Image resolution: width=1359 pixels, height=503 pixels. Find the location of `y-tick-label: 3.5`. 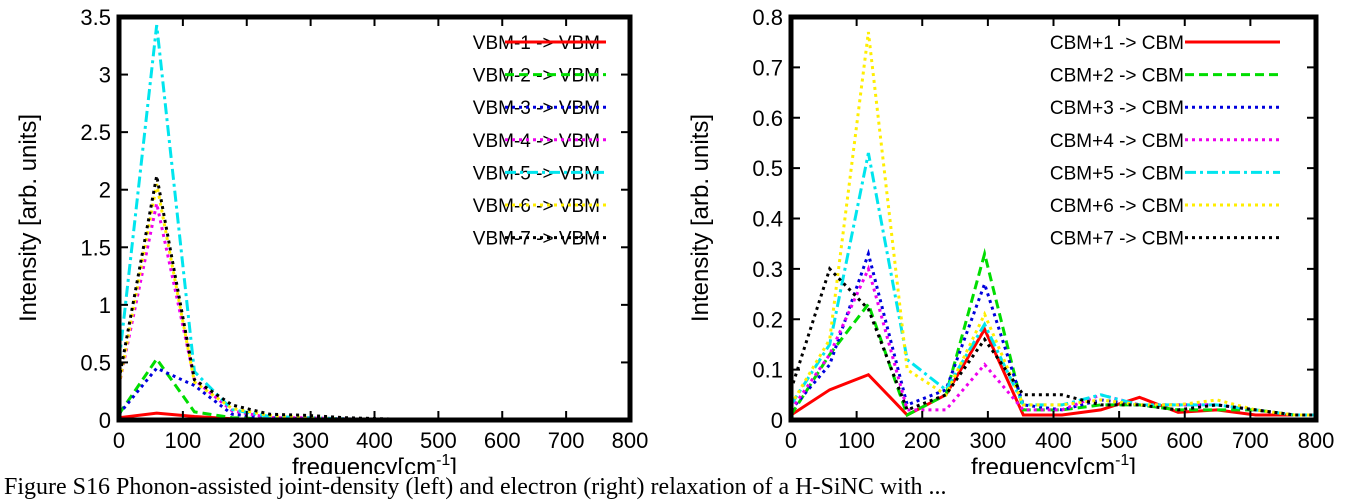

y-tick-label: 3.5 is located at coordinates (95, 17).